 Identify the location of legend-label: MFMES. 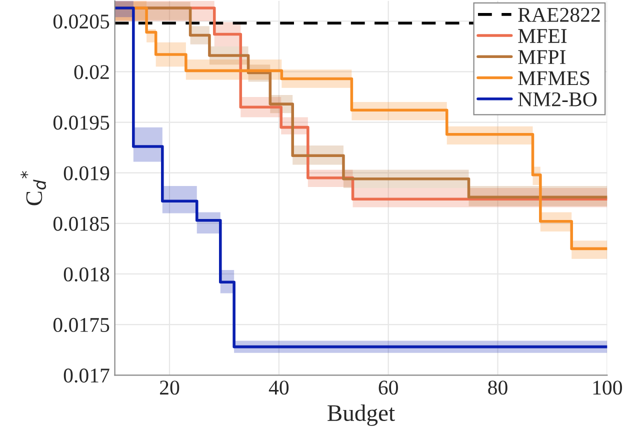
(554, 78).